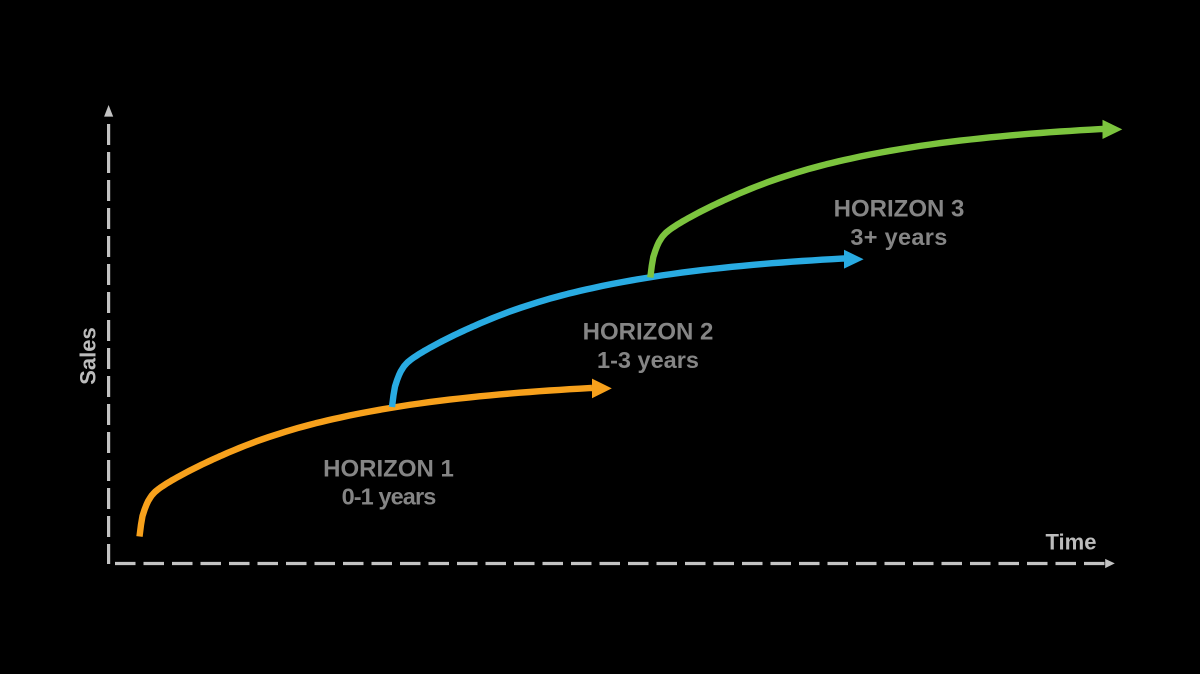 The width and height of the screenshot is (1200, 674). What do you see at coordinates (648, 360) in the screenshot?
I see `svg-text: 1-3 years` at bounding box center [648, 360].